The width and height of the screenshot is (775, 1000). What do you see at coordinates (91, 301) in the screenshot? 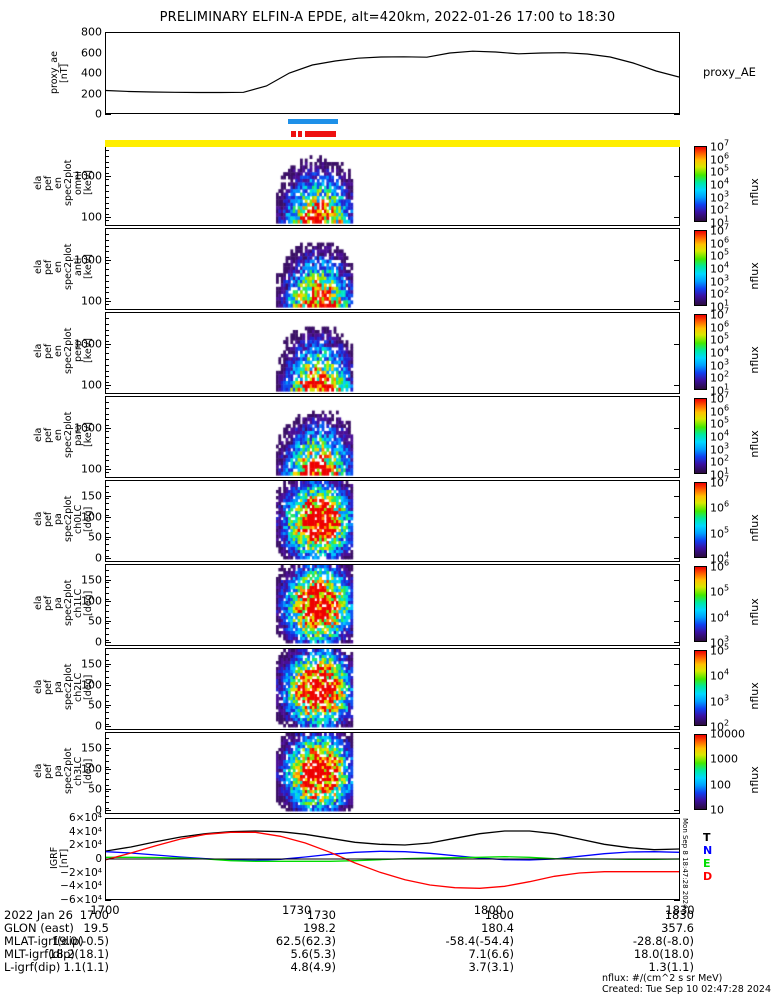
I see `panel-1-ytick-label: 100` at bounding box center [91, 301].